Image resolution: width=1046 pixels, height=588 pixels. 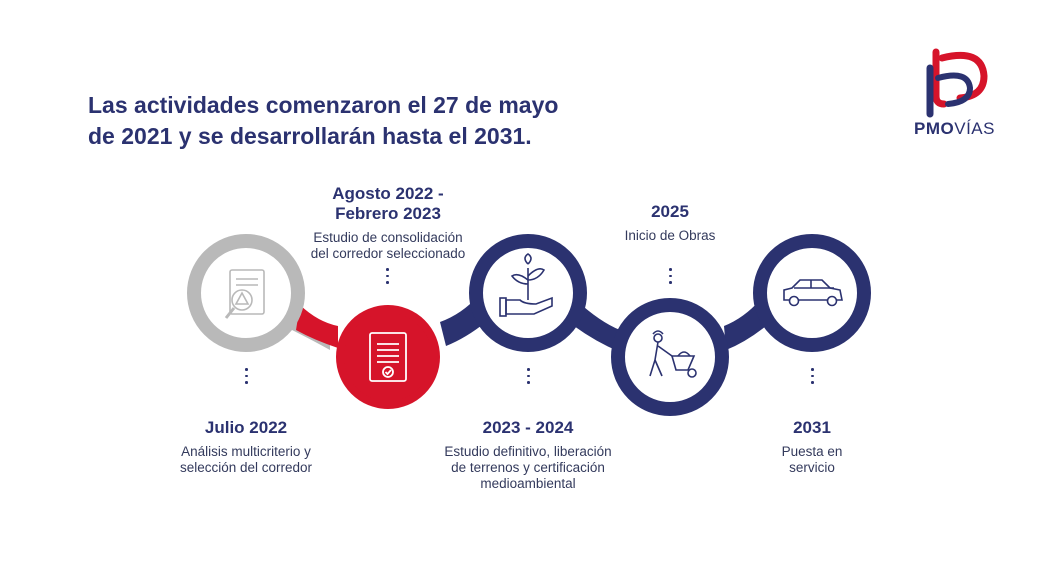 I want to click on milestone-2-date-line-2: Febrero 2023, so click(x=388, y=213).